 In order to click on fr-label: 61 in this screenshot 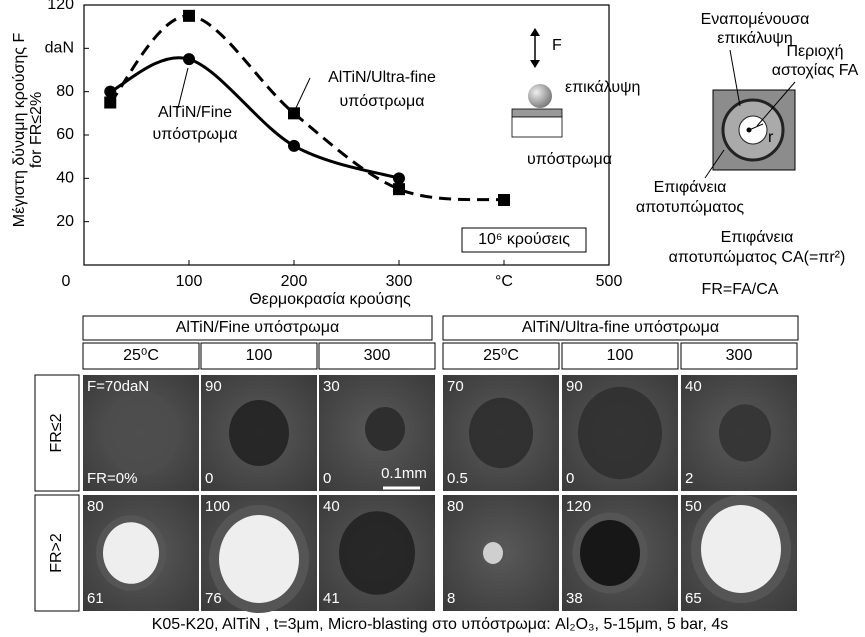, I will do `click(95, 598)`.